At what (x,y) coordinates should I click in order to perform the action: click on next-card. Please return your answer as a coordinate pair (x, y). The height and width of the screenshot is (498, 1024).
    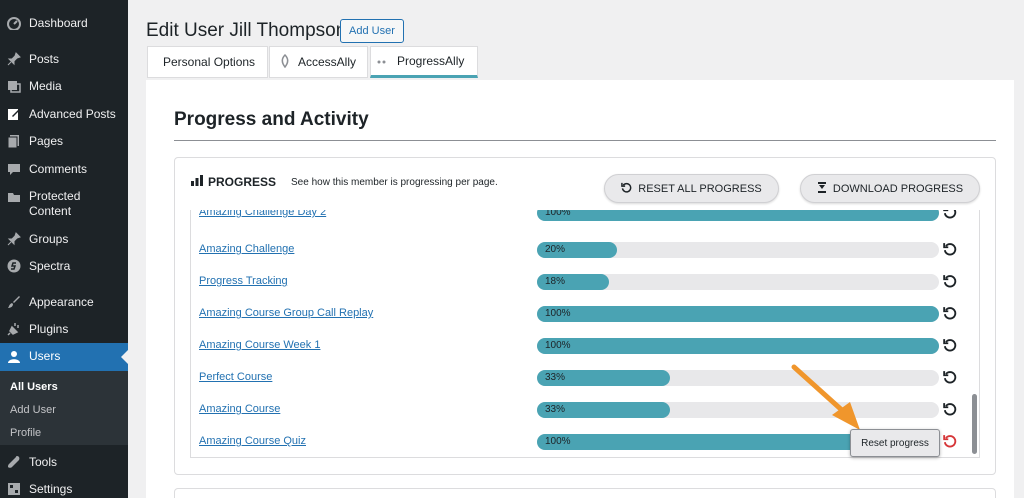
    Looking at the image, I should click on (585, 493).